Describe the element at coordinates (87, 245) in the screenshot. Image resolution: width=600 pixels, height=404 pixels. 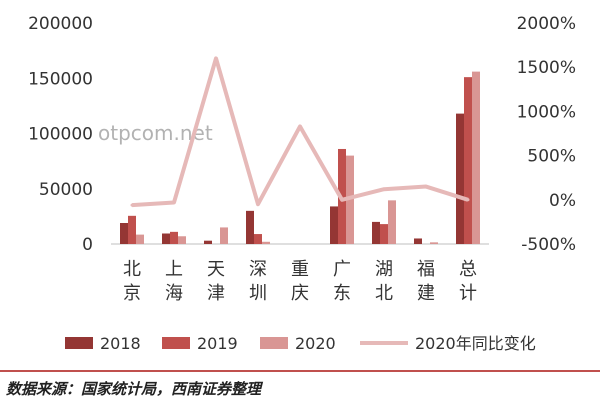
I see `y-left-tick-label: 0` at that location.